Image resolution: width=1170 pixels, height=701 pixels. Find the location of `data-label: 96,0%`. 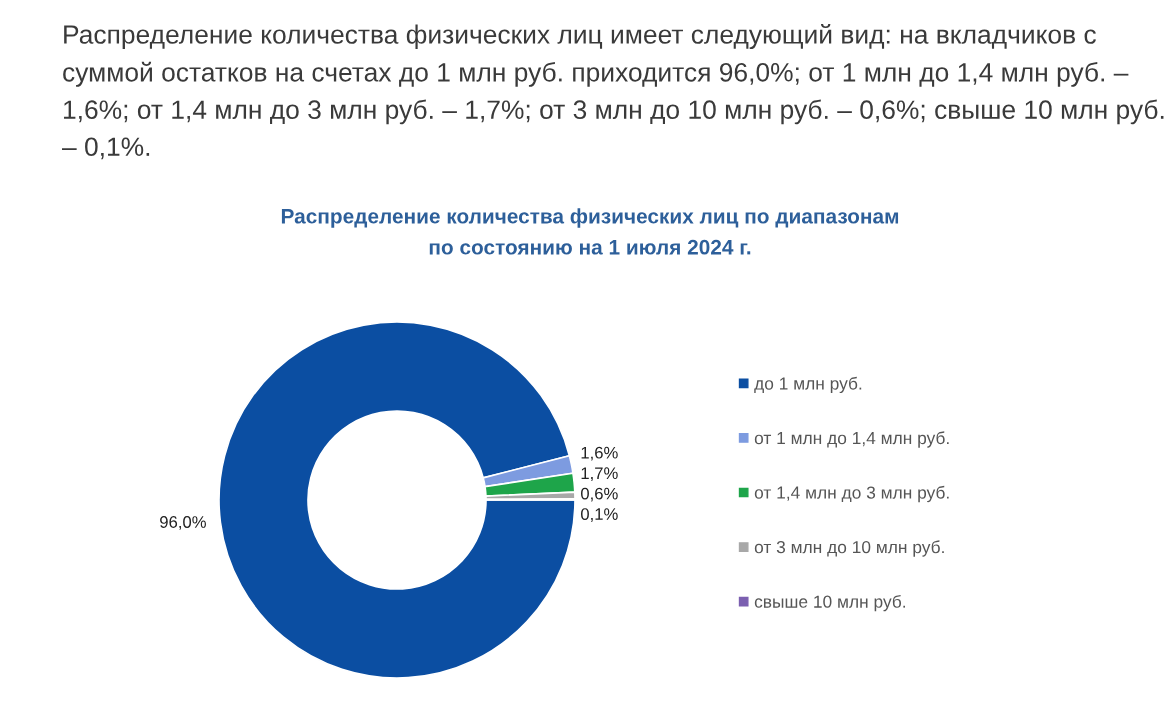

data-label: 96,0% is located at coordinates (183, 523).